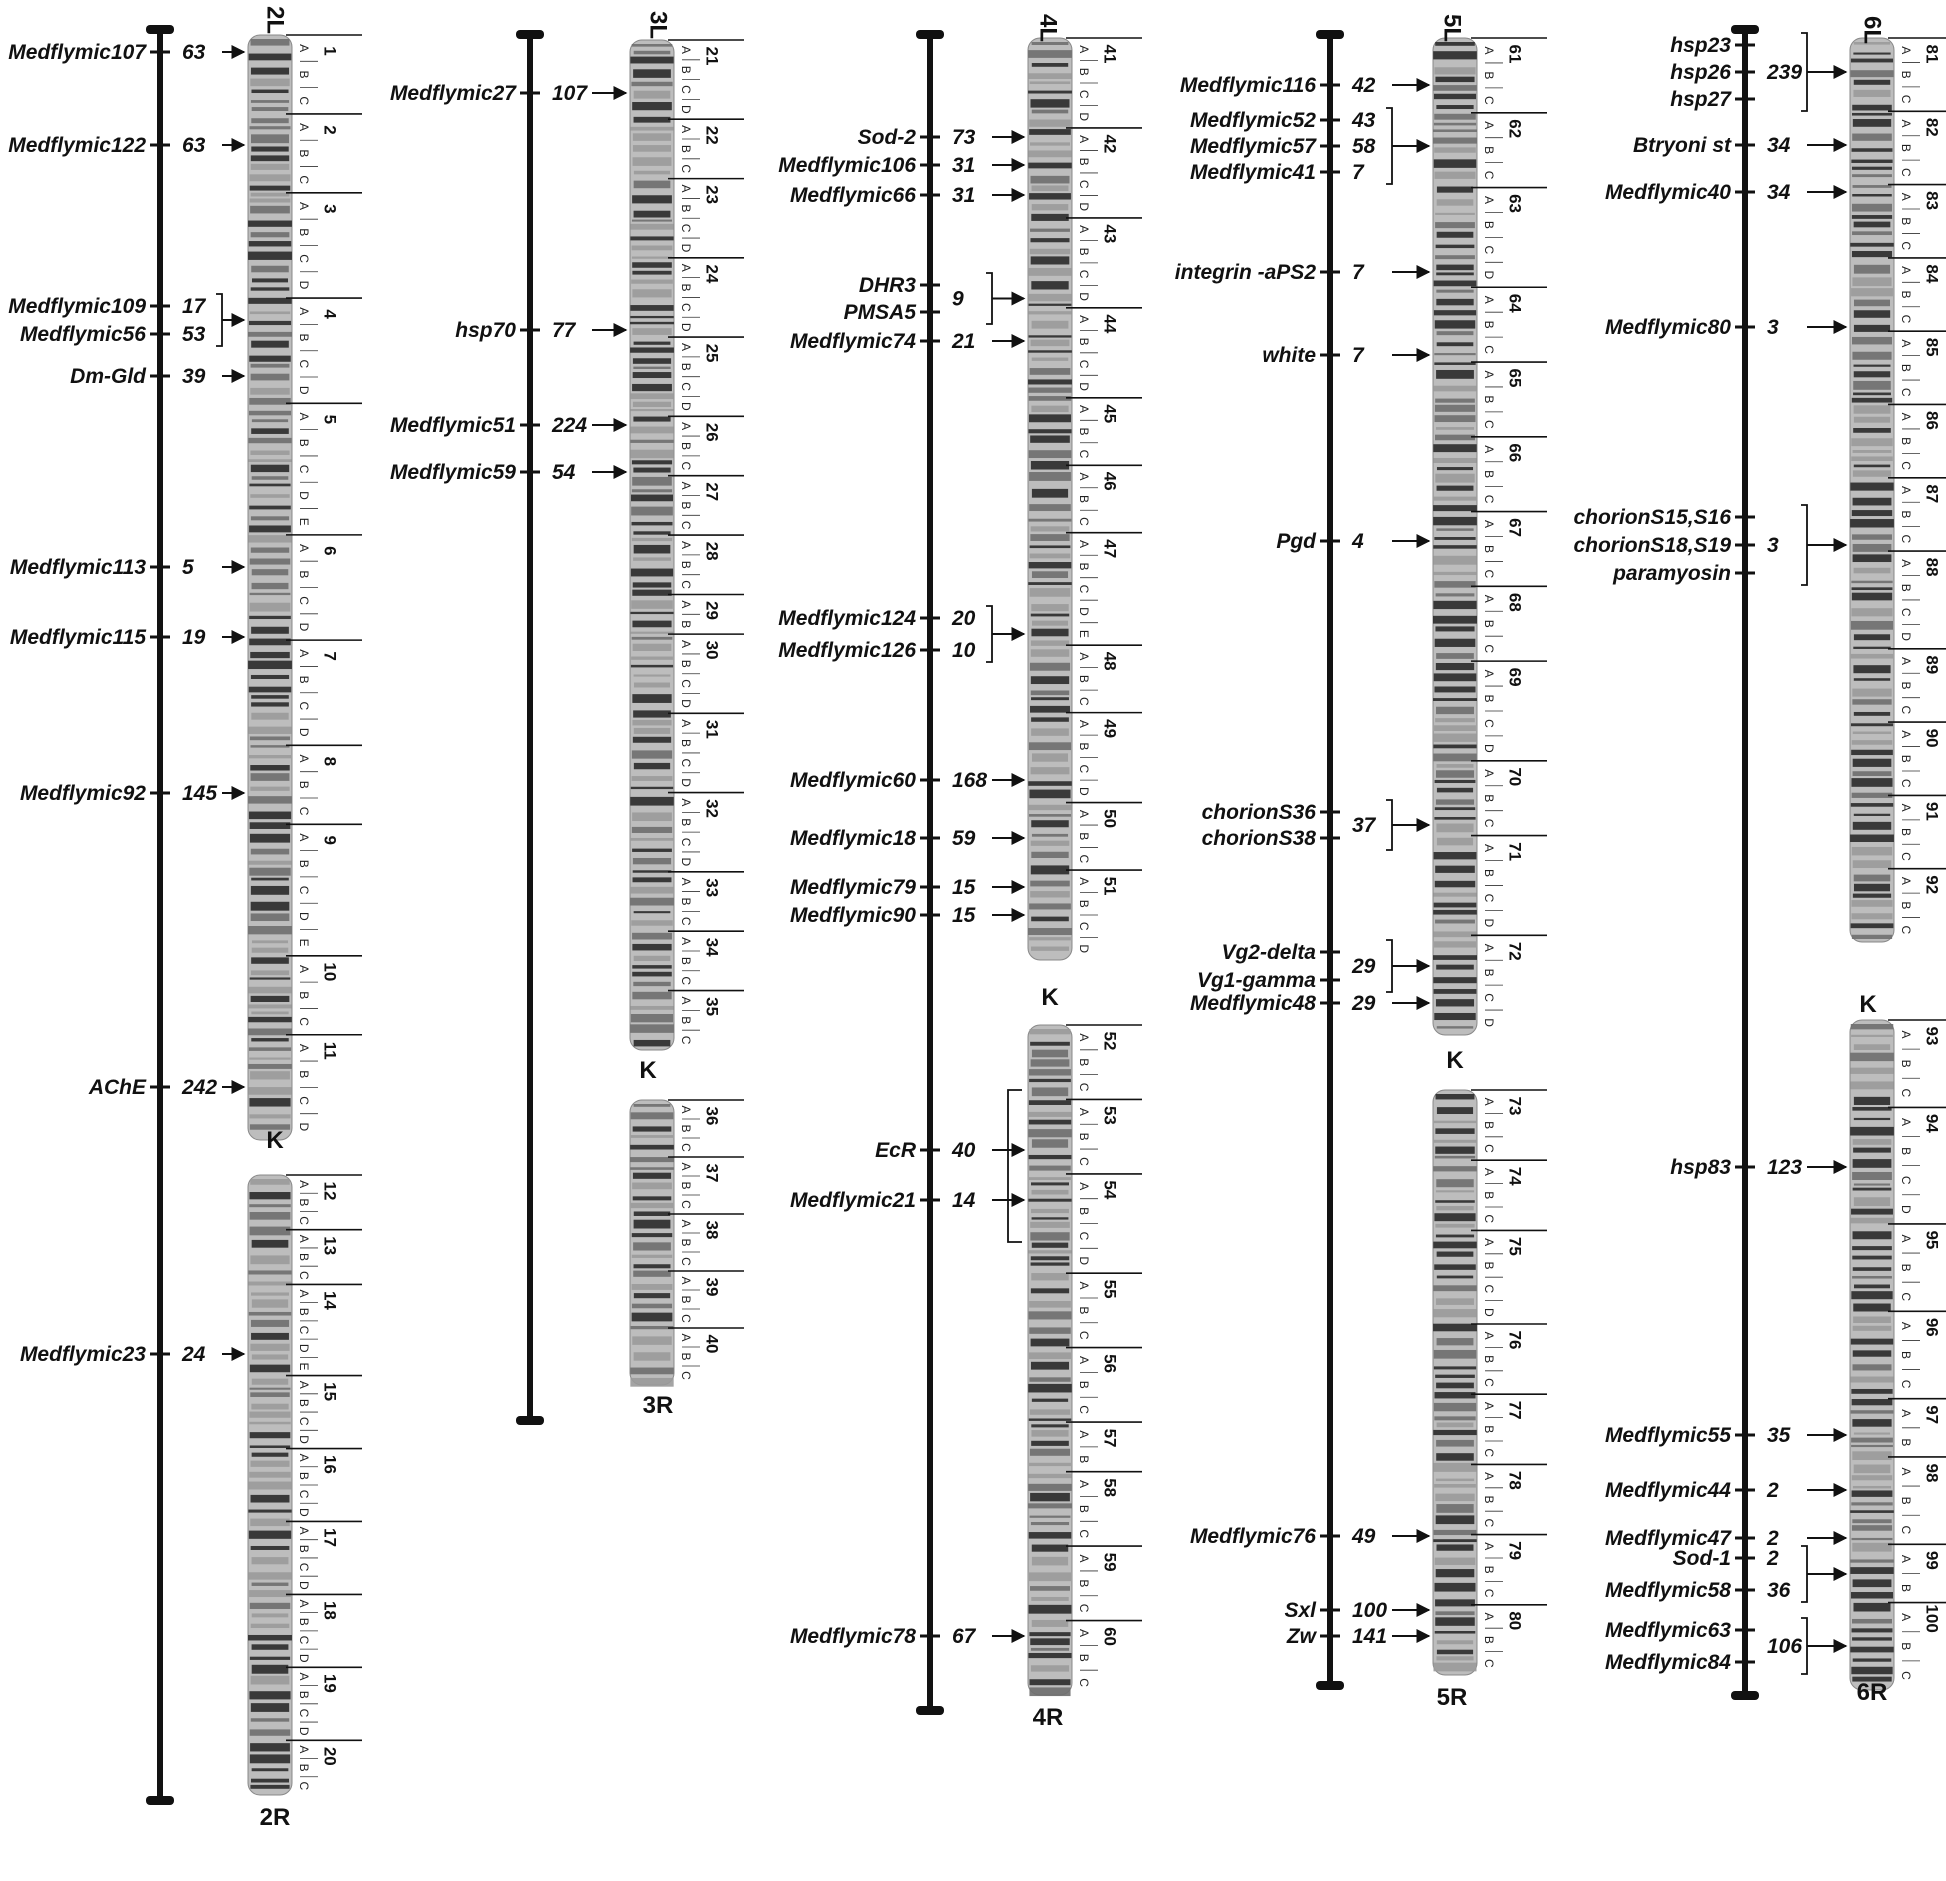 The width and height of the screenshot is (1946, 1881). What do you see at coordinates (199, 793) in the screenshot?
I see `marker-count: 145` at bounding box center [199, 793].